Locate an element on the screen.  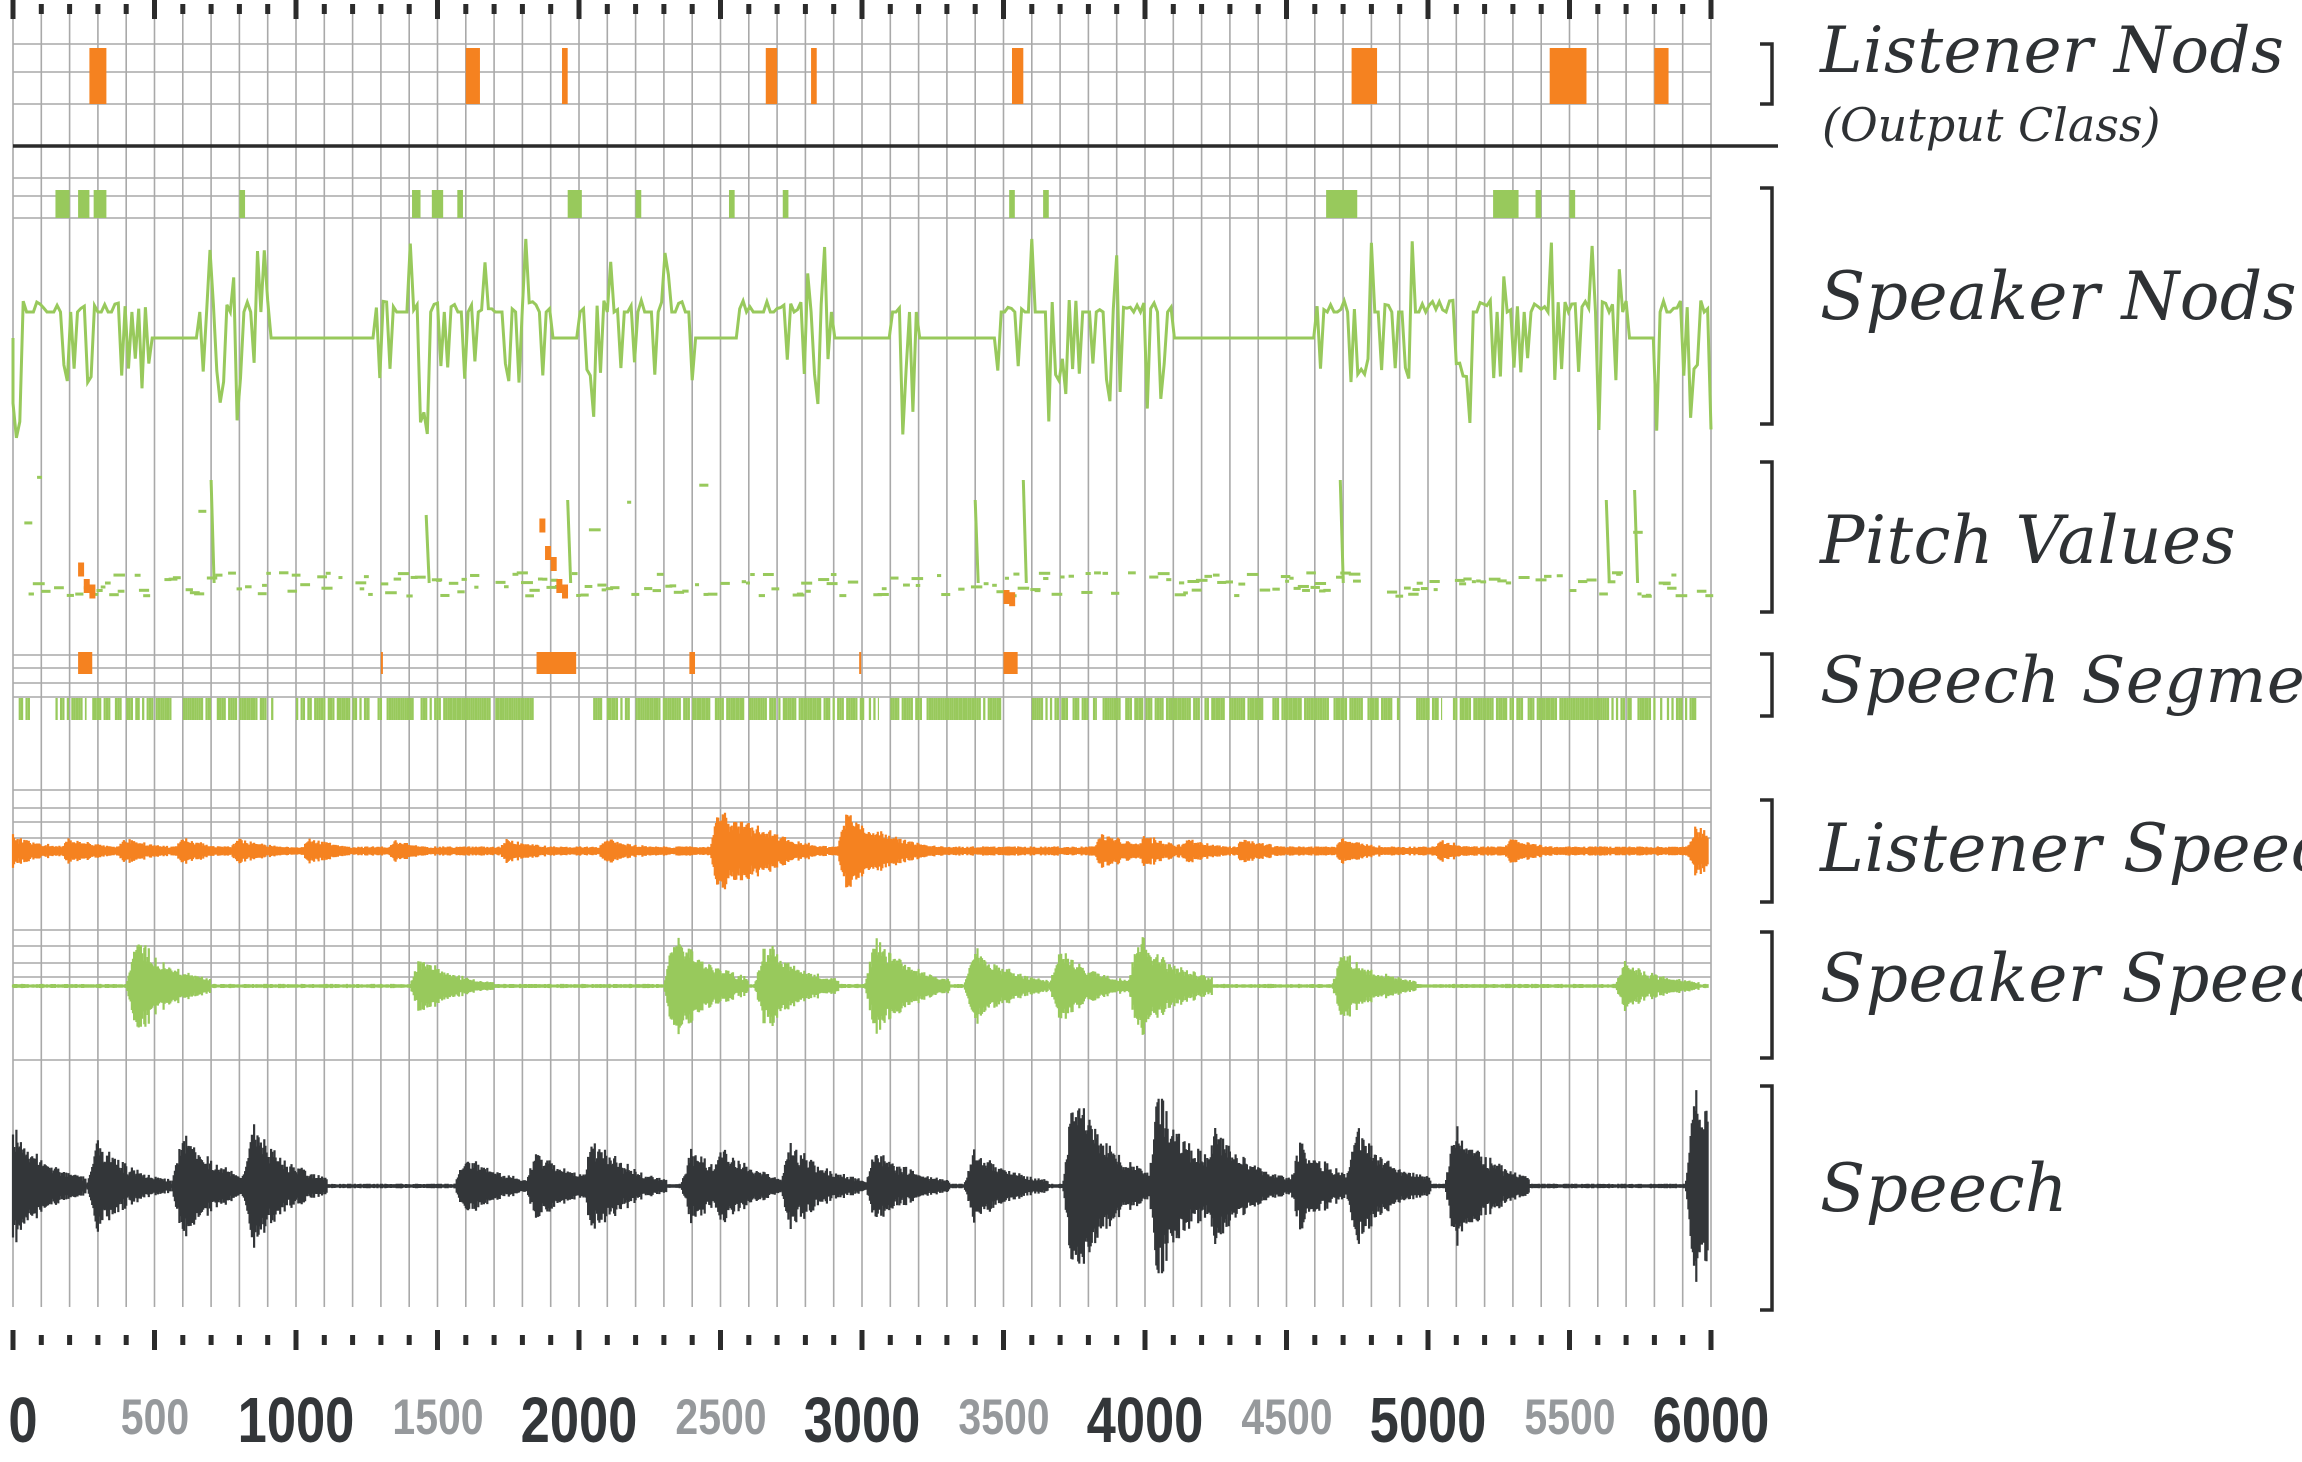
label-speaker-speech: Speaker Speech is located at coordinates (2061, 978).